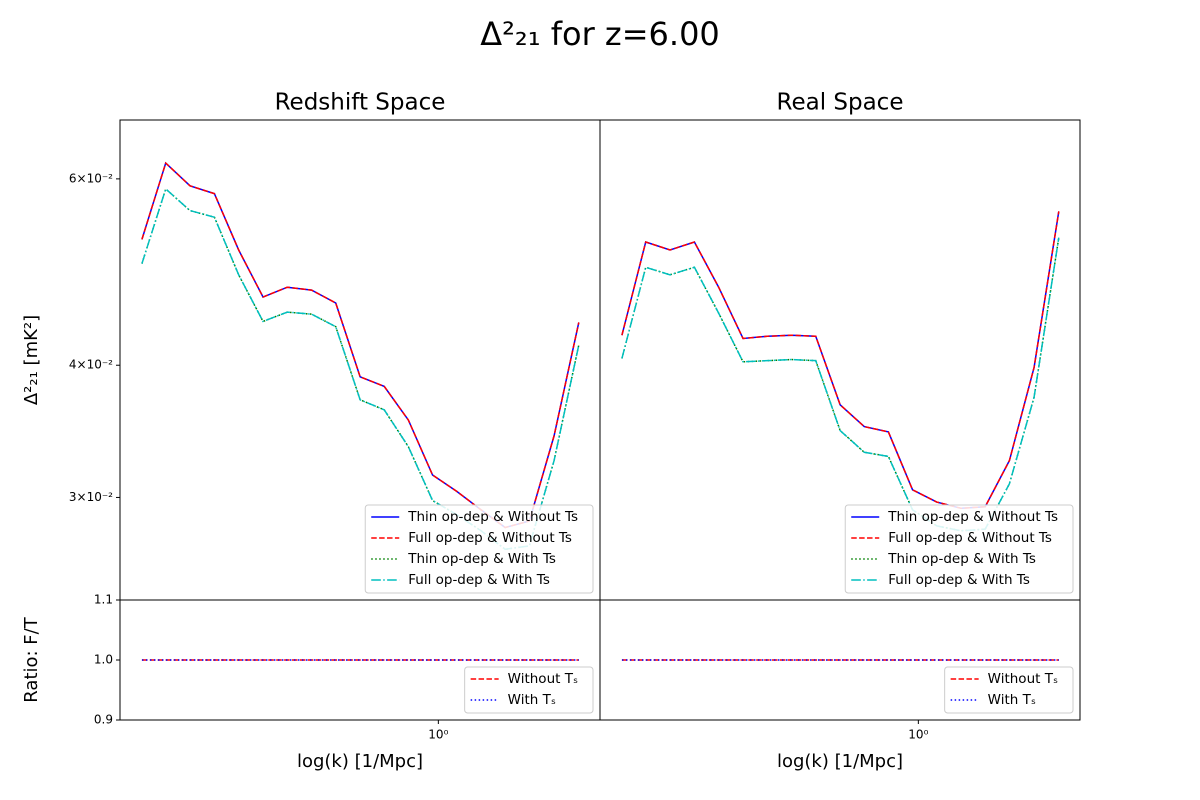  I want to click on y-tick-label: 1.0, so click(103, 660).